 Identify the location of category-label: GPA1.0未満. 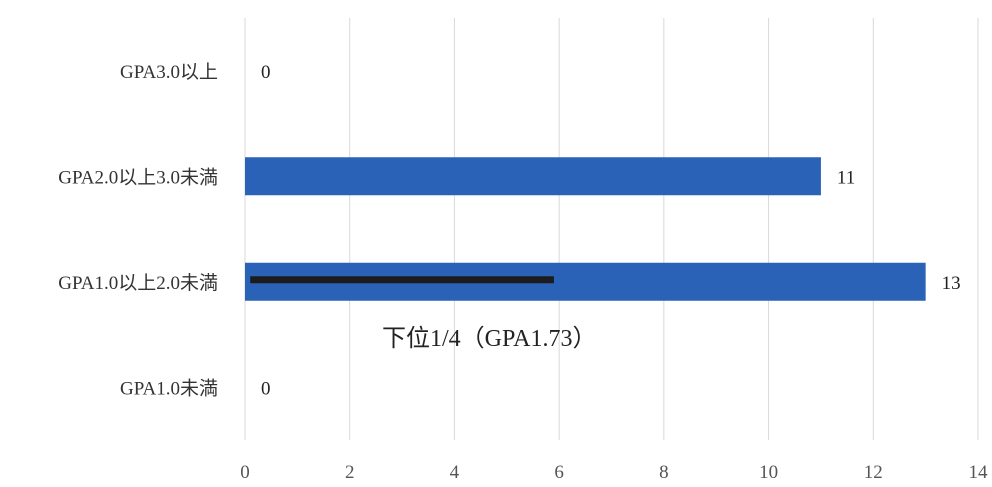
(169, 388).